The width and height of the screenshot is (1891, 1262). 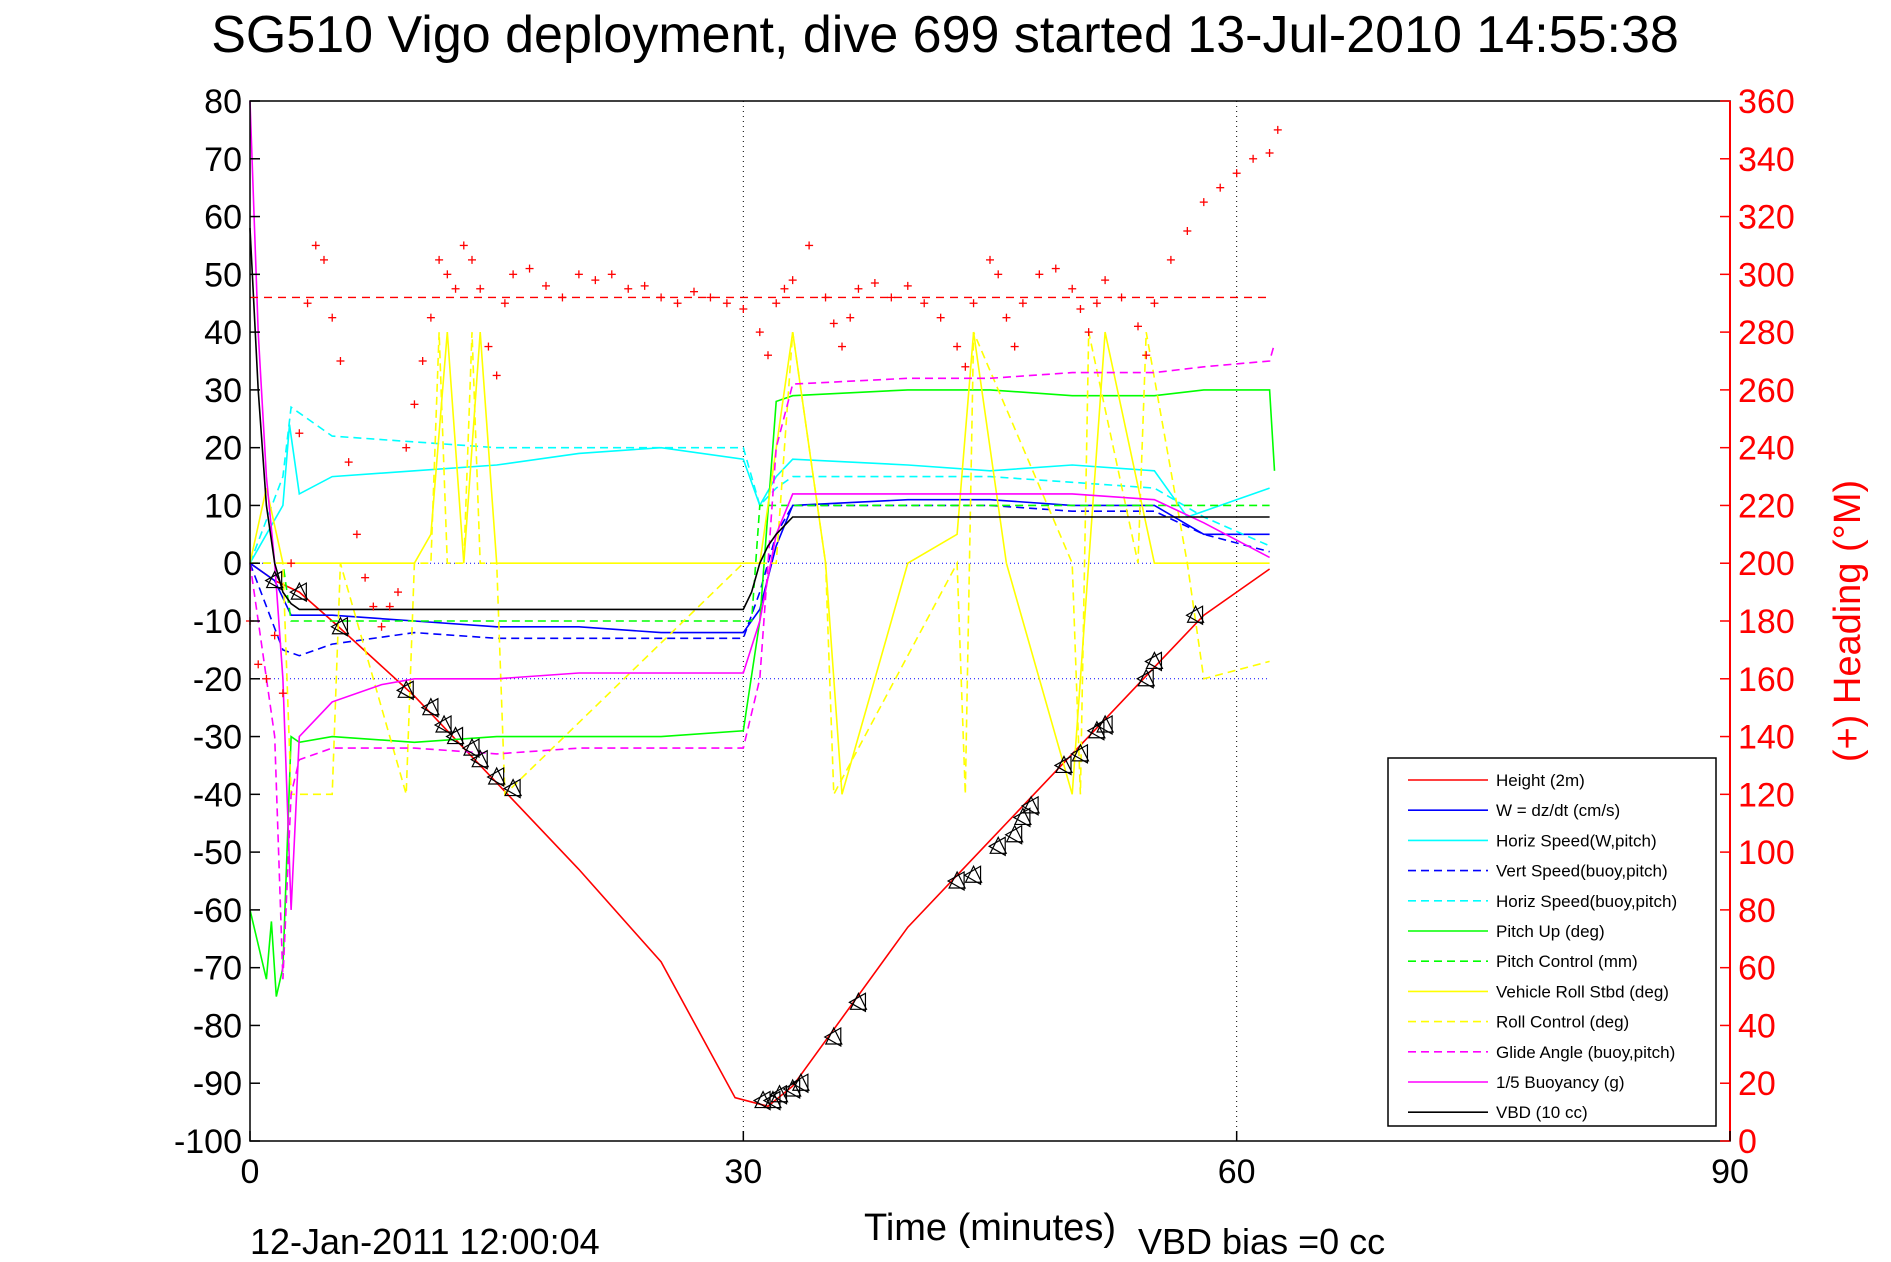 What do you see at coordinates (1766, 738) in the screenshot?
I see `y2-tick-label: 140` at bounding box center [1766, 738].